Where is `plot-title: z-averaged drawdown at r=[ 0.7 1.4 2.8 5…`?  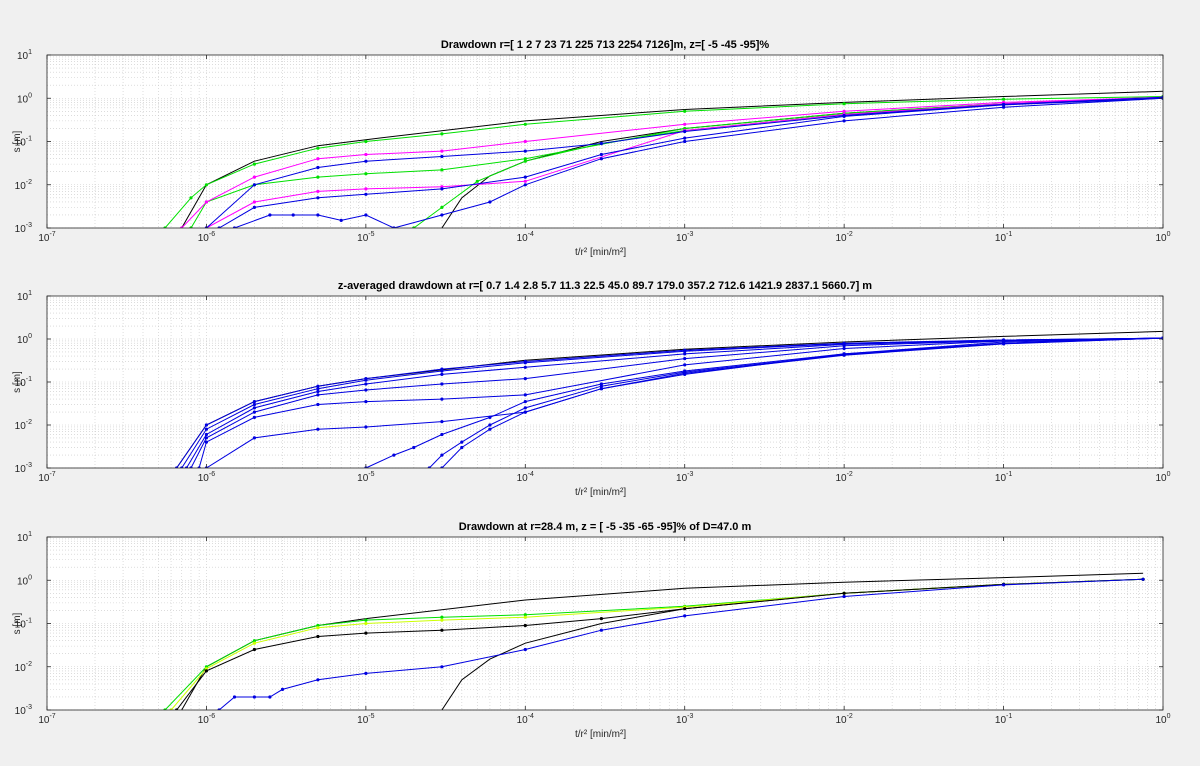 plot-title: z-averaged drawdown at r=[ 0.7 1.4 2.8 5… is located at coordinates (605, 286).